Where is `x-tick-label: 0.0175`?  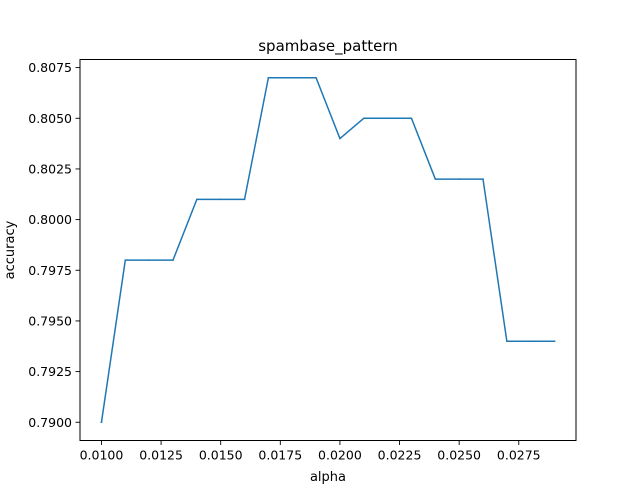
x-tick-label: 0.0175 is located at coordinates (280, 455).